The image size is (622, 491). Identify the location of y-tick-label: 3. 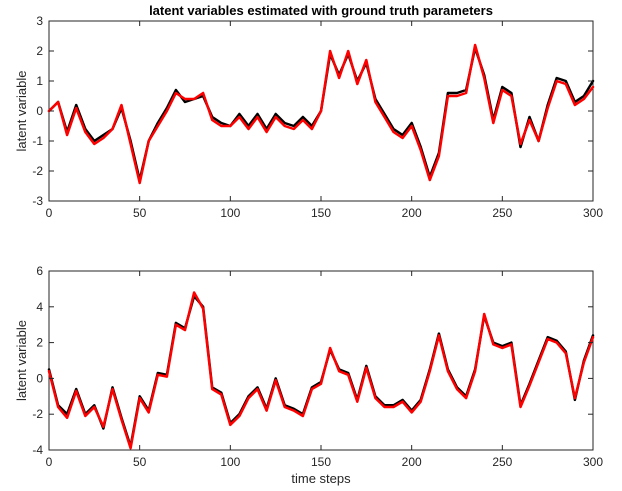
(39, 21).